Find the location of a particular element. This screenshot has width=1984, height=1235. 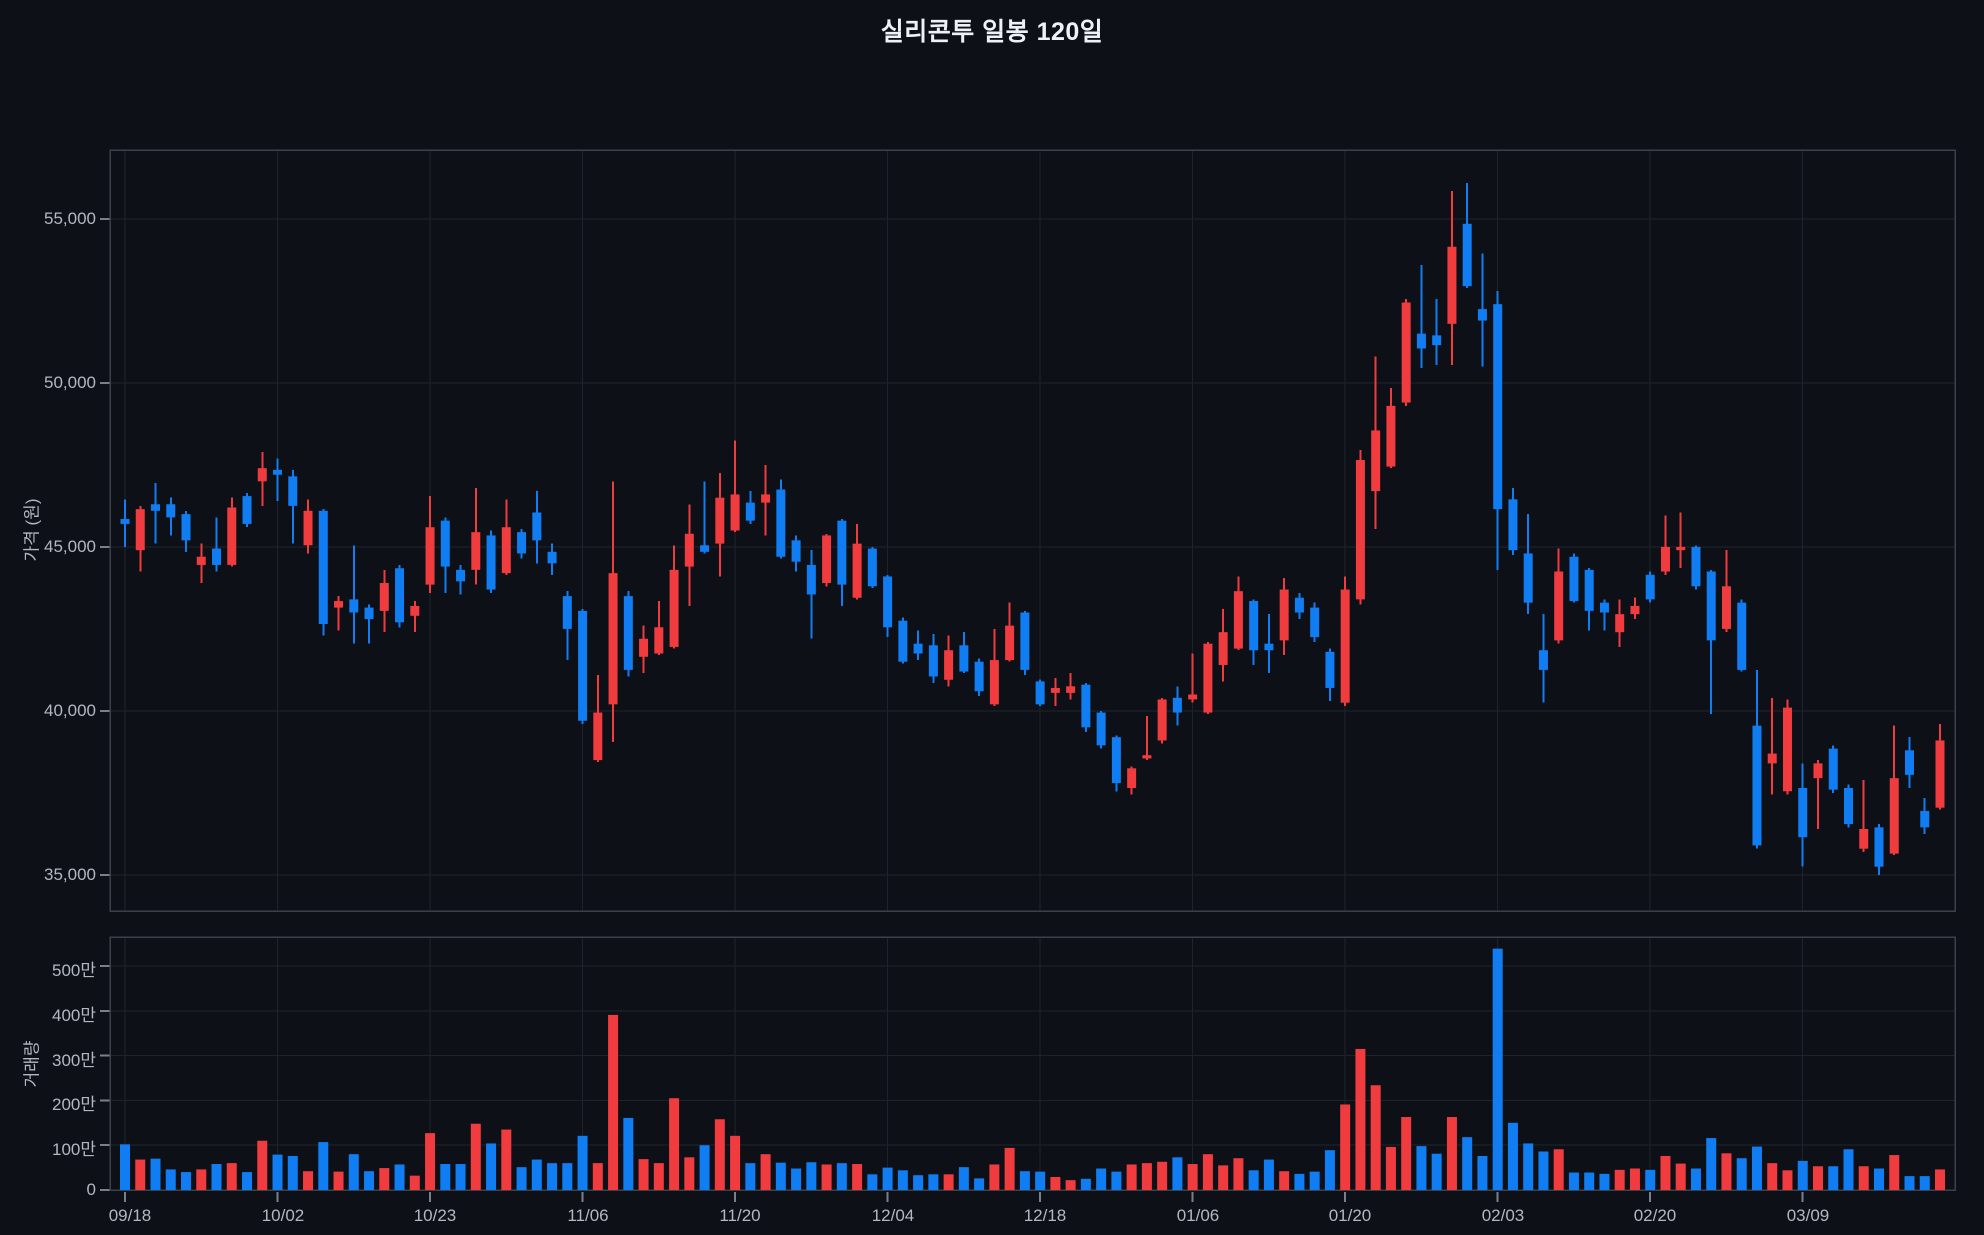

x-label-0309: 03/09 is located at coordinates (1808, 1215).